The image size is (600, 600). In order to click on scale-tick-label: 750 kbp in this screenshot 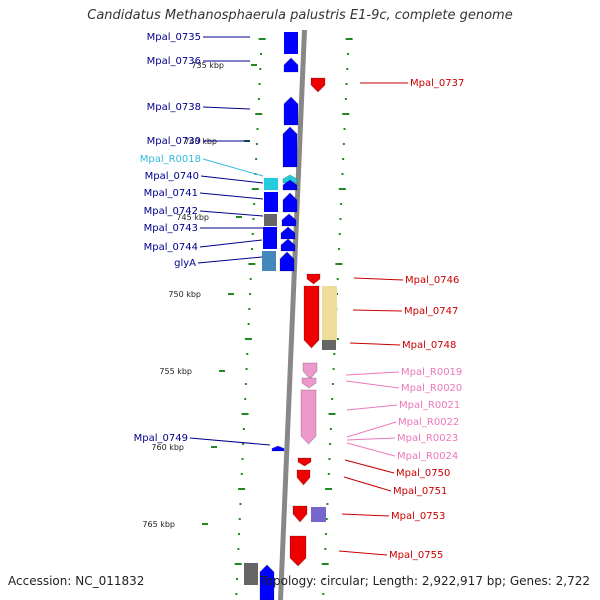, I will do `click(184, 294)`.